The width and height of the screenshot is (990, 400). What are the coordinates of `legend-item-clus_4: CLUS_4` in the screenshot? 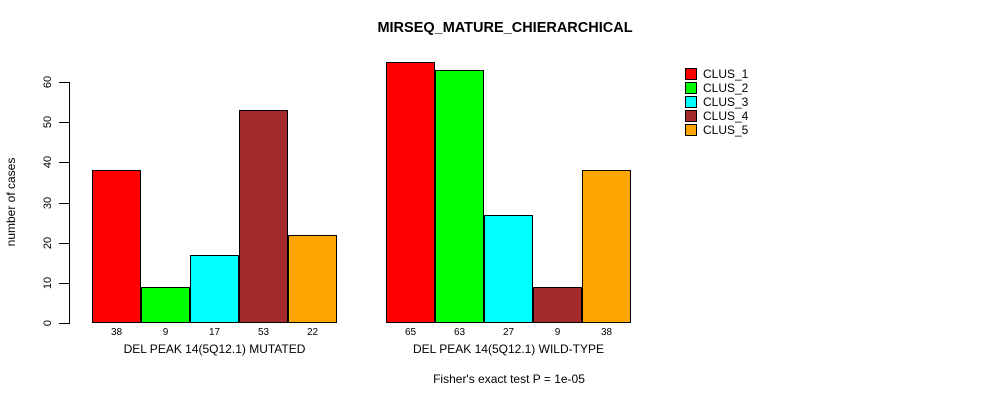 It's located at (716, 116).